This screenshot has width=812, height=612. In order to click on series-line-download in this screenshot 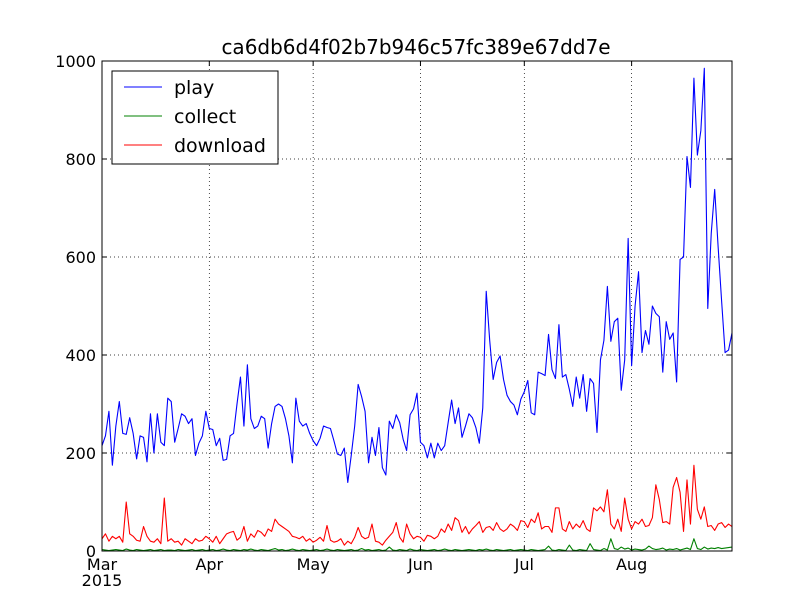, I will do `click(417, 505)`.